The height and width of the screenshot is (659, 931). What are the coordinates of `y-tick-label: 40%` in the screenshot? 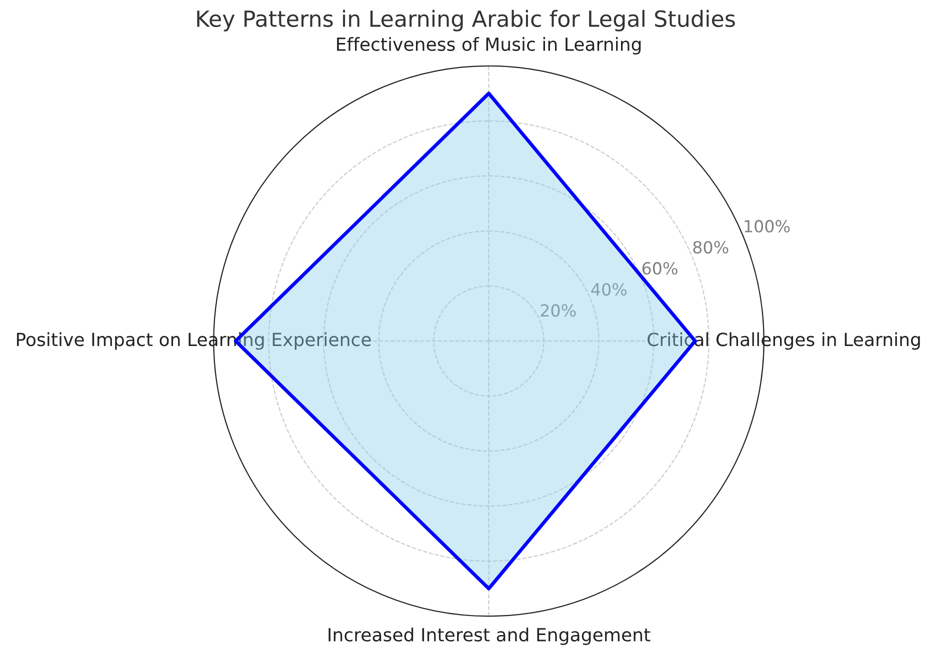 It's located at (609, 289).